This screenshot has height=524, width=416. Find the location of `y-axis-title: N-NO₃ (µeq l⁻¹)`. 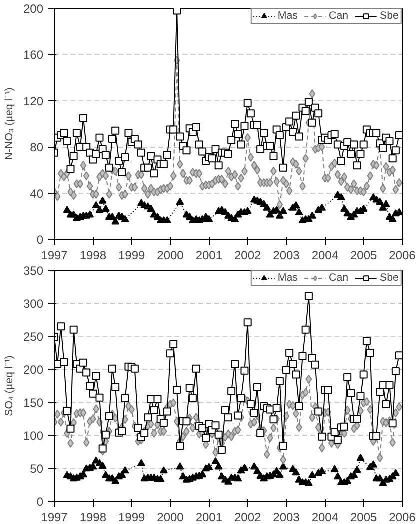

y-axis-title: N-NO₃ (µeq l⁻¹) is located at coordinates (9, 124).